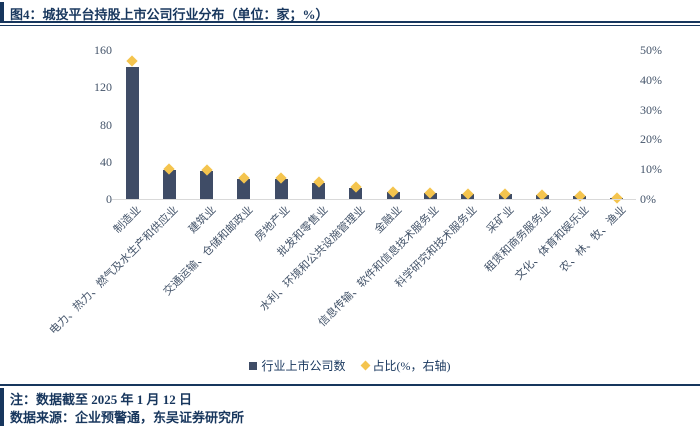 The width and height of the screenshot is (700, 431). Describe the element at coordinates (169, 14) in the screenshot. I see `figure-title: 图4：城投平台持股上市公司行业分布（单位：家；%）` at that location.